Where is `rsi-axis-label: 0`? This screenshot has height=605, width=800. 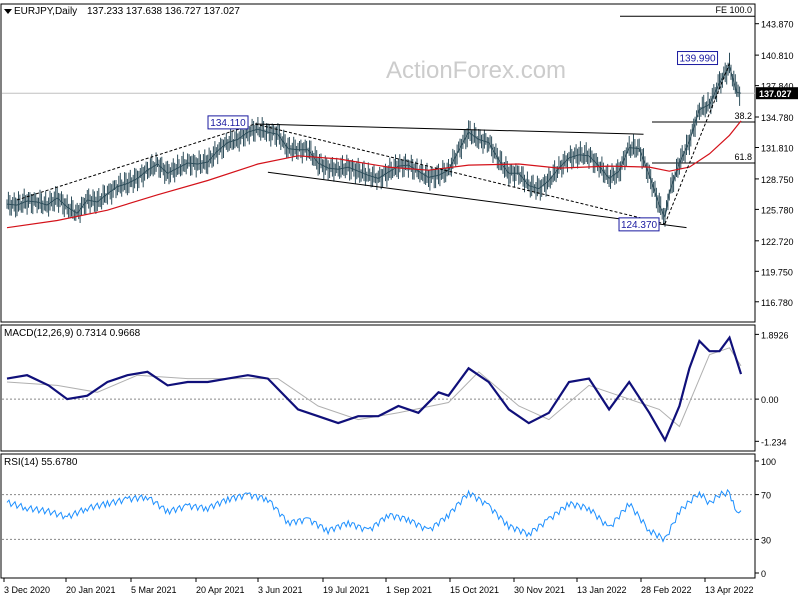
rsi-axis-label: 0 is located at coordinates (763, 574).